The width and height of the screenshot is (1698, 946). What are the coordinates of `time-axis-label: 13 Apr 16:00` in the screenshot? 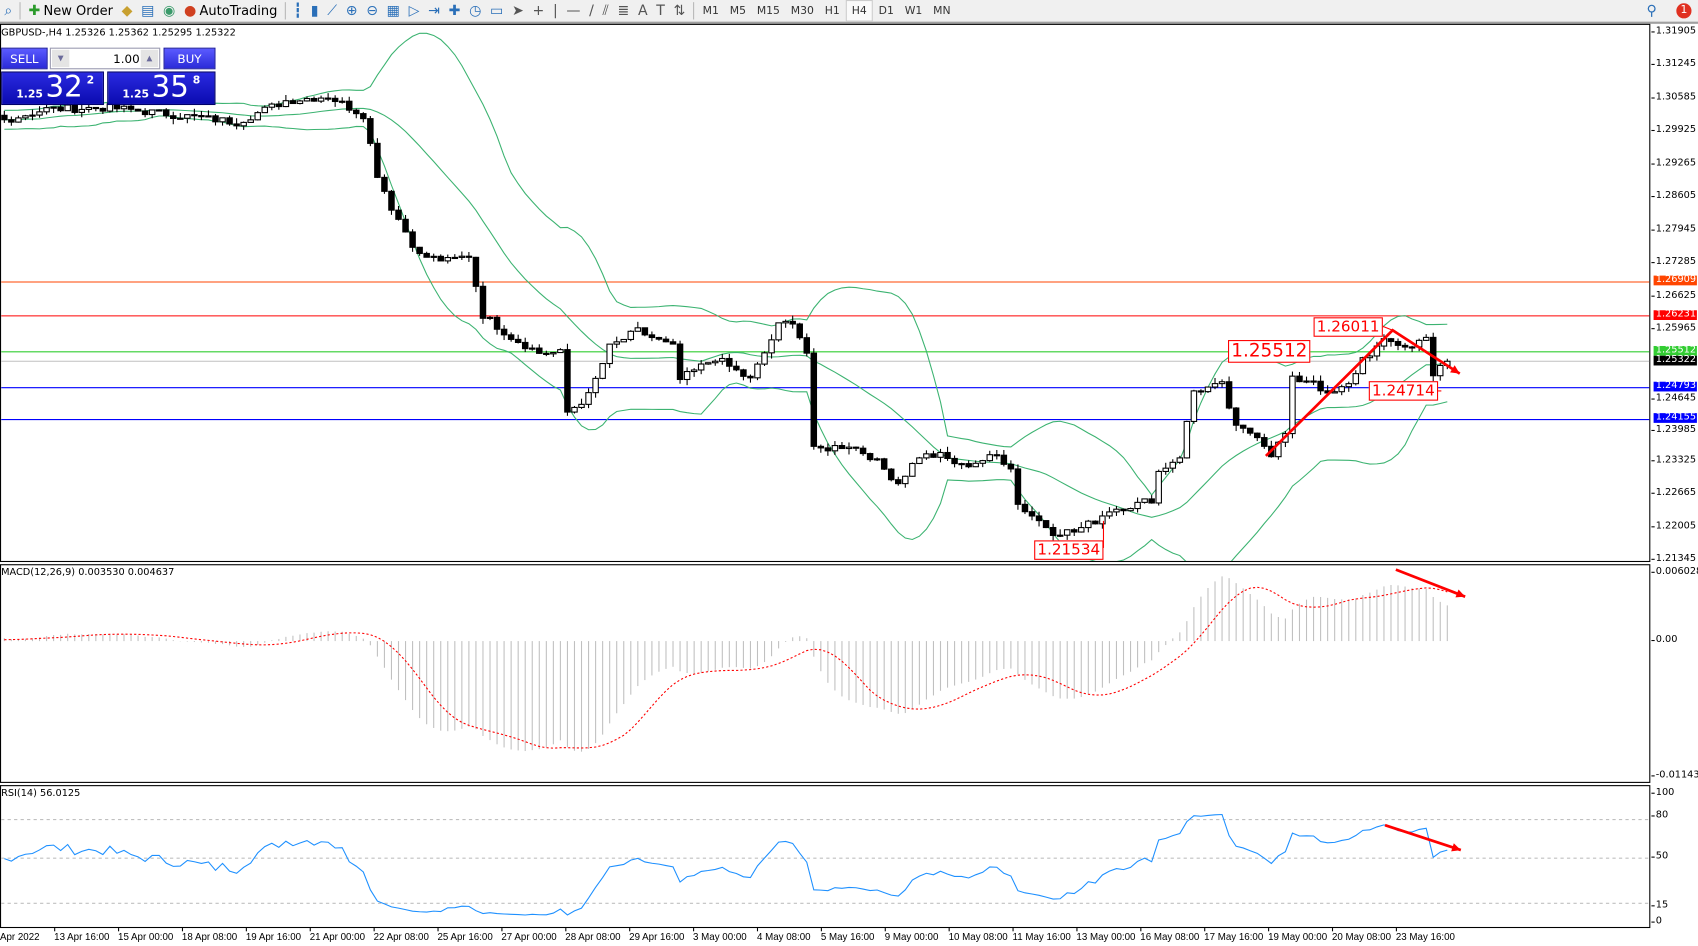 It's located at (82, 935).